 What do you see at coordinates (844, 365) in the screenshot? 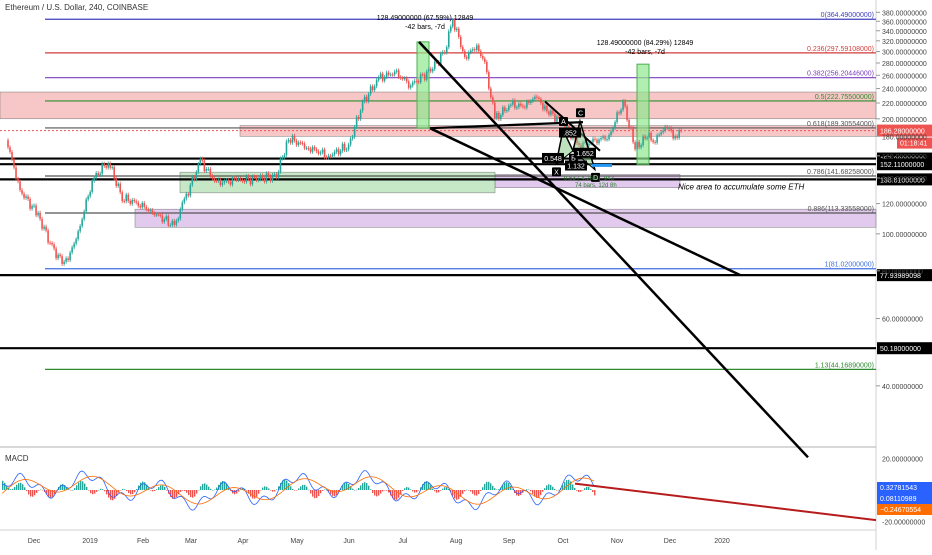
I see `fib-level-label: 1.13(44.16890000)` at bounding box center [844, 365].